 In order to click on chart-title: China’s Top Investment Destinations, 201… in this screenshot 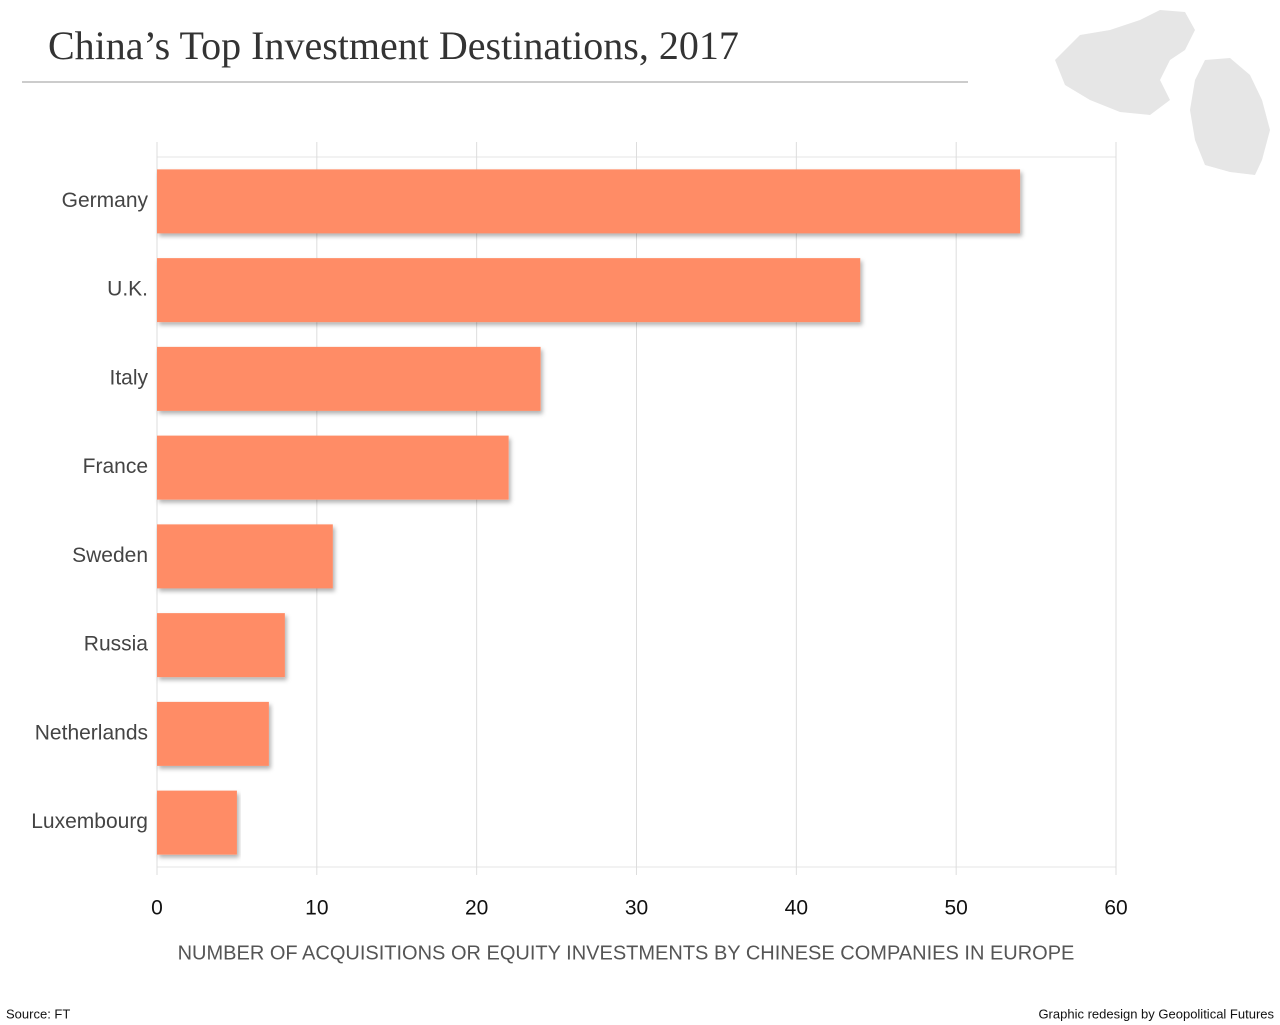, I will do `click(393, 45)`.